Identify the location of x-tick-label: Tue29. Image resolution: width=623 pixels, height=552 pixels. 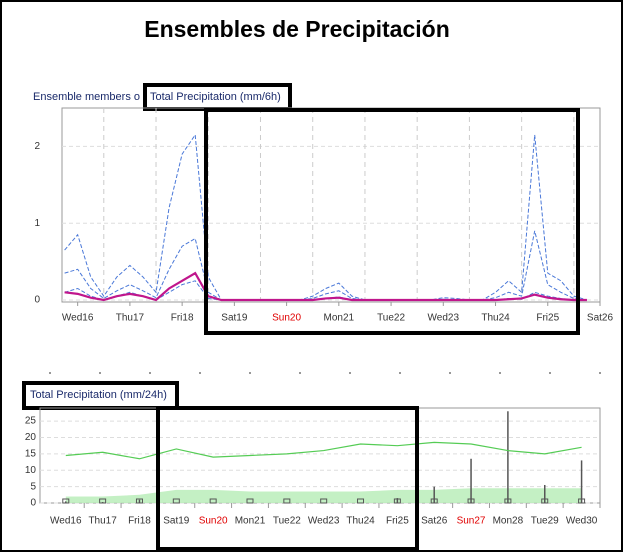
(545, 521).